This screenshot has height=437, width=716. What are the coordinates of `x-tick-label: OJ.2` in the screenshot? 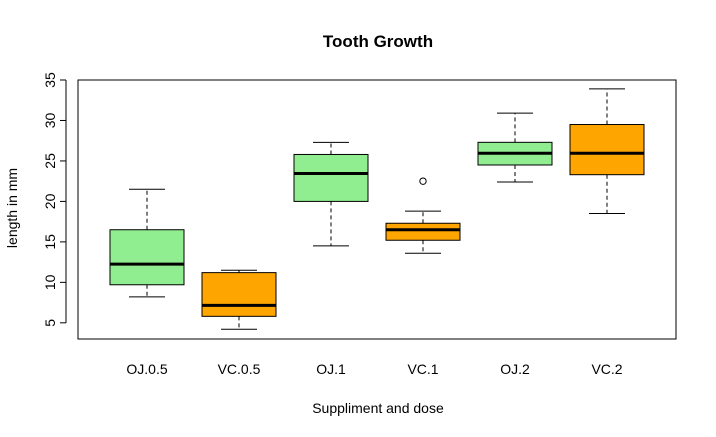 It's located at (515, 369).